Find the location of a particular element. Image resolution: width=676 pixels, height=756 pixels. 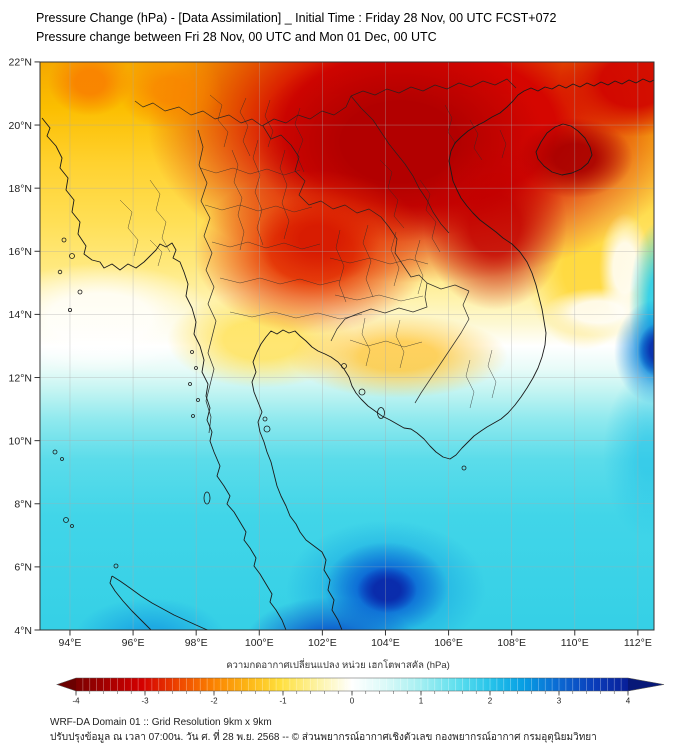

coast-sumatra-west is located at coordinates (130, 602).